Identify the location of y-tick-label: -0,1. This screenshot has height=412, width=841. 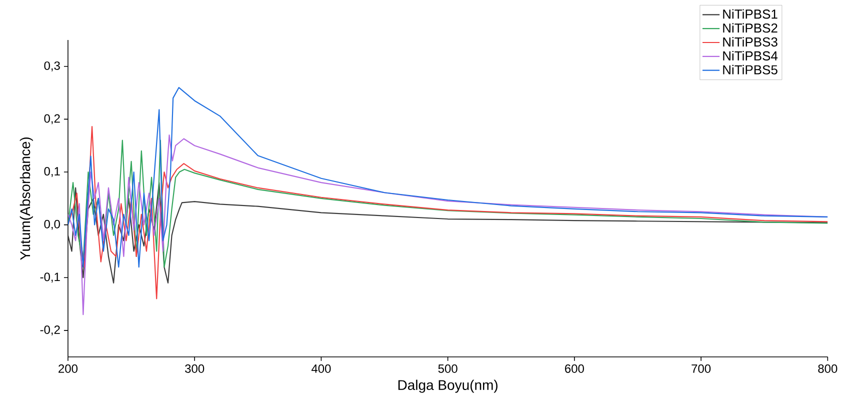
(50, 277).